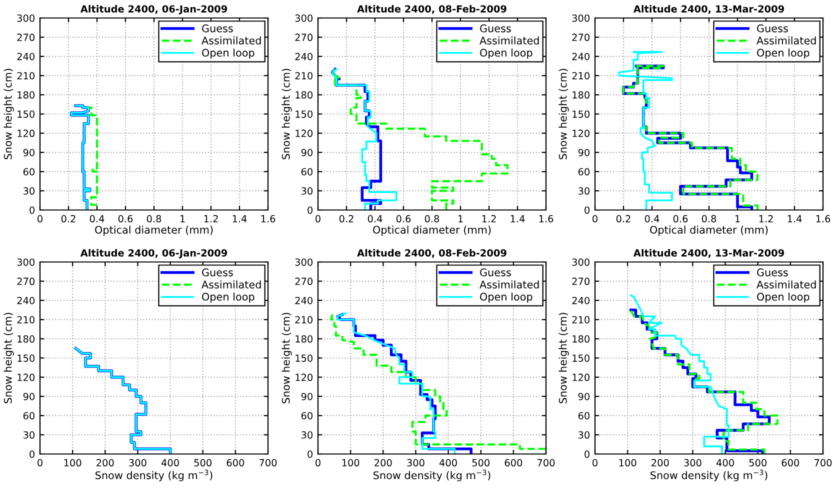 The width and height of the screenshot is (833, 491). Describe the element at coordinates (97, 218) in the screenshot. I see `x-tick-label: 0.4` at that location.